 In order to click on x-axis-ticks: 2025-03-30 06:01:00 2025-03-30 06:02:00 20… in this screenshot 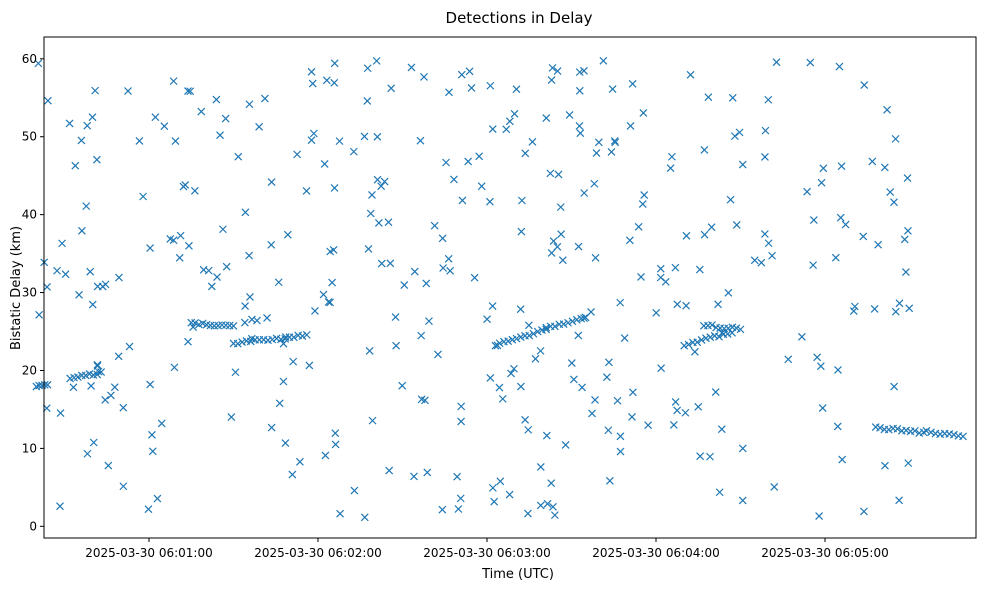, I will do `click(487, 549)`.